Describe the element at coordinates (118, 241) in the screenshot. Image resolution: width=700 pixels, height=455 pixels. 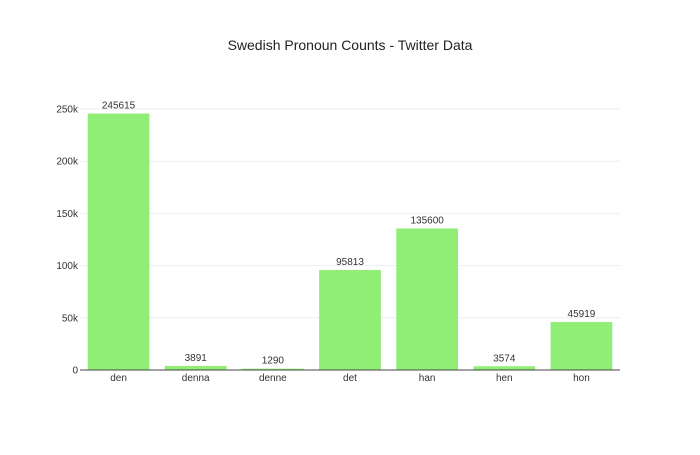
I see `bar-den` at that location.